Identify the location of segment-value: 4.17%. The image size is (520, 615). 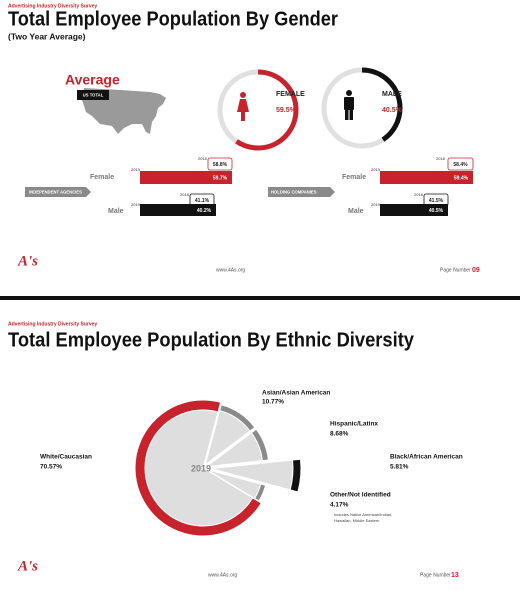
(339, 505).